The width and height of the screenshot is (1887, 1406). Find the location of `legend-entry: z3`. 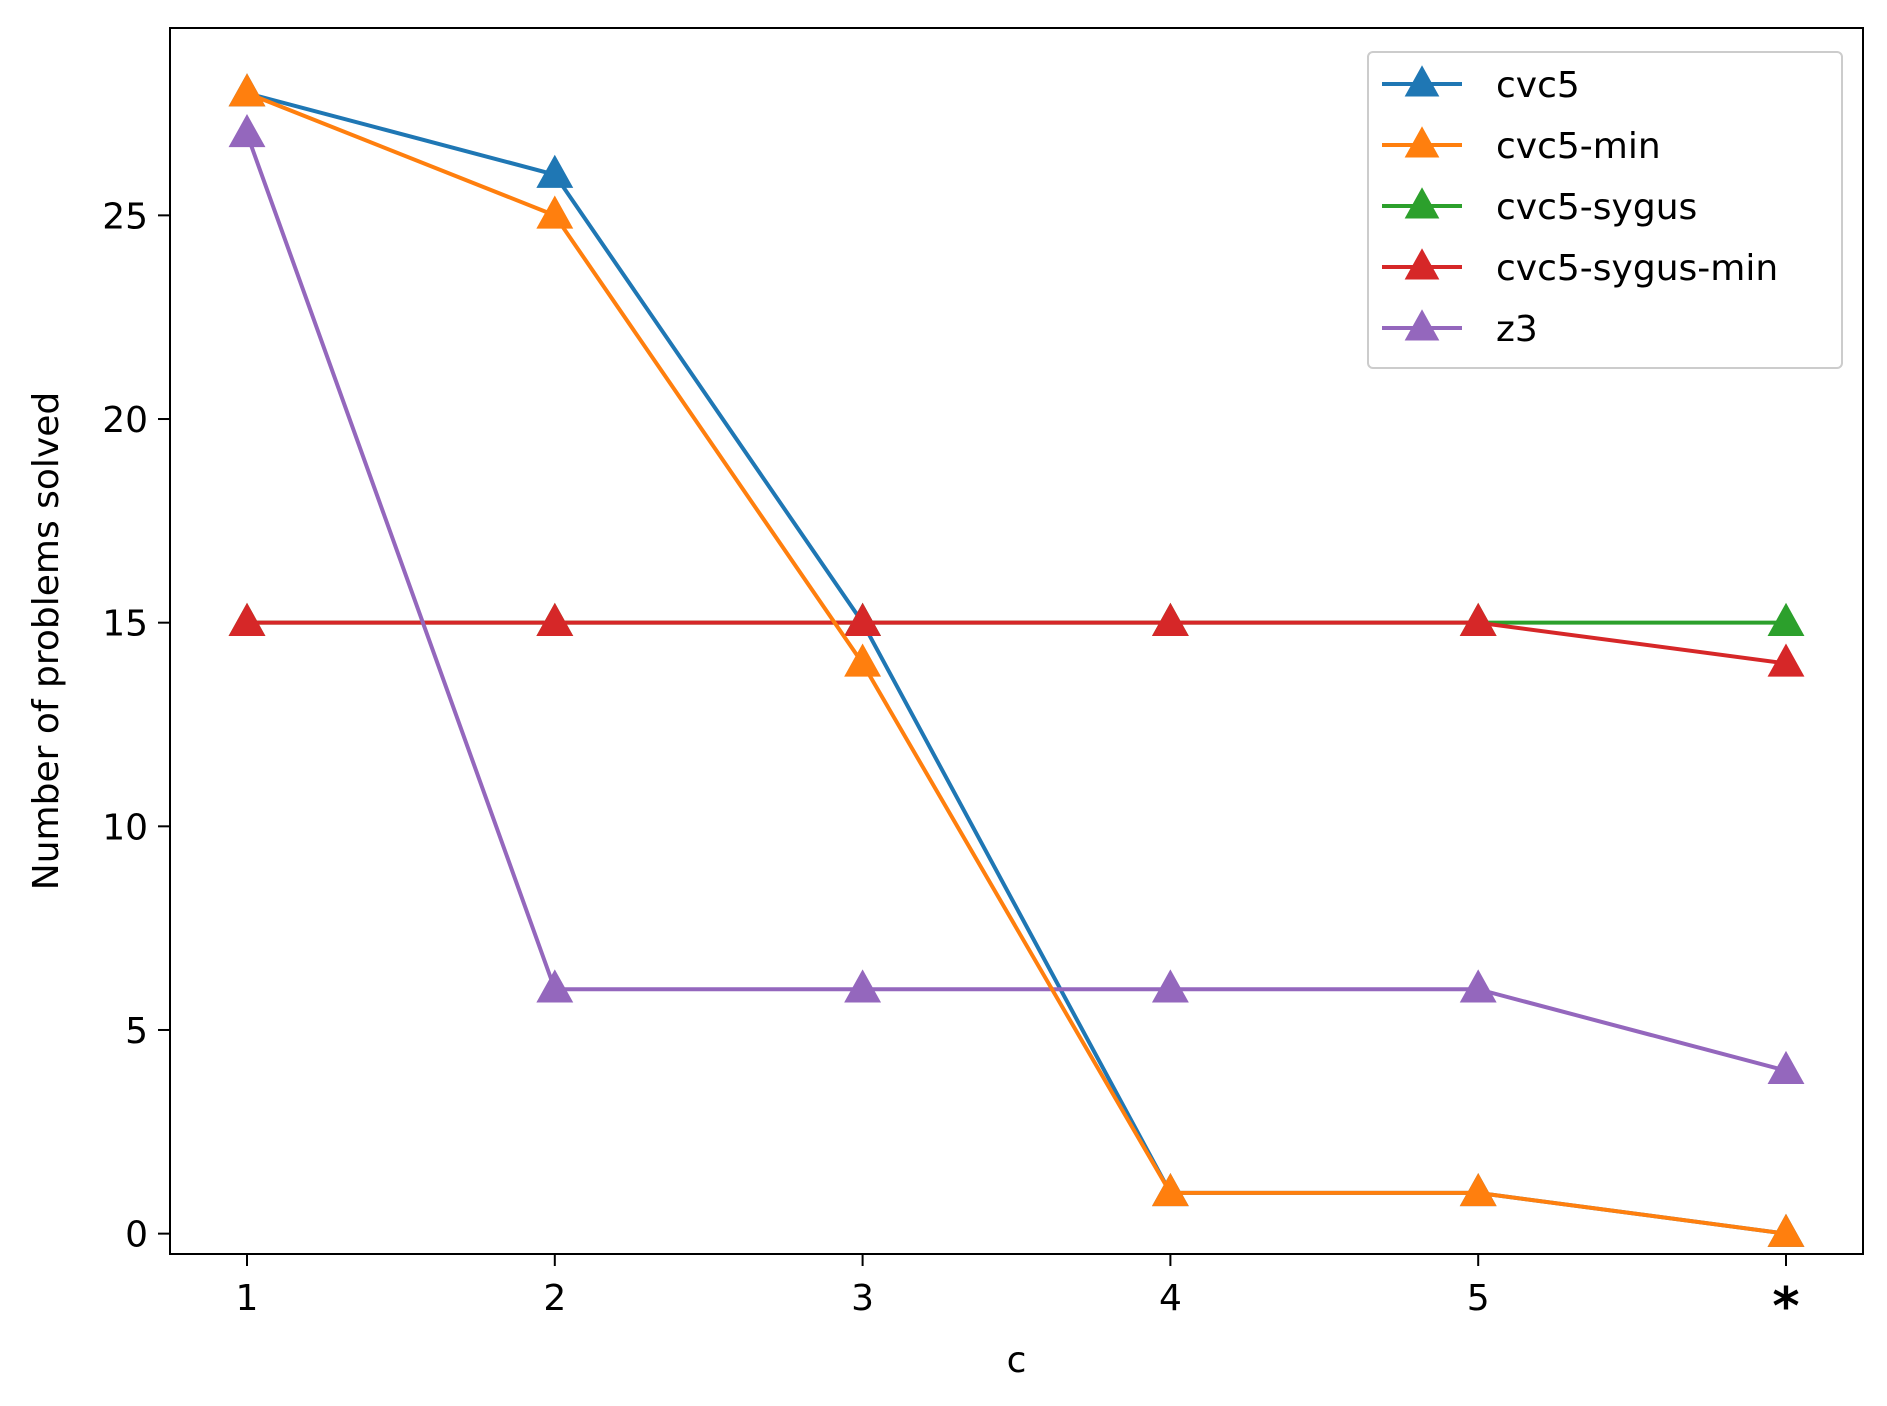

legend-entry: z3 is located at coordinates (1460, 329).